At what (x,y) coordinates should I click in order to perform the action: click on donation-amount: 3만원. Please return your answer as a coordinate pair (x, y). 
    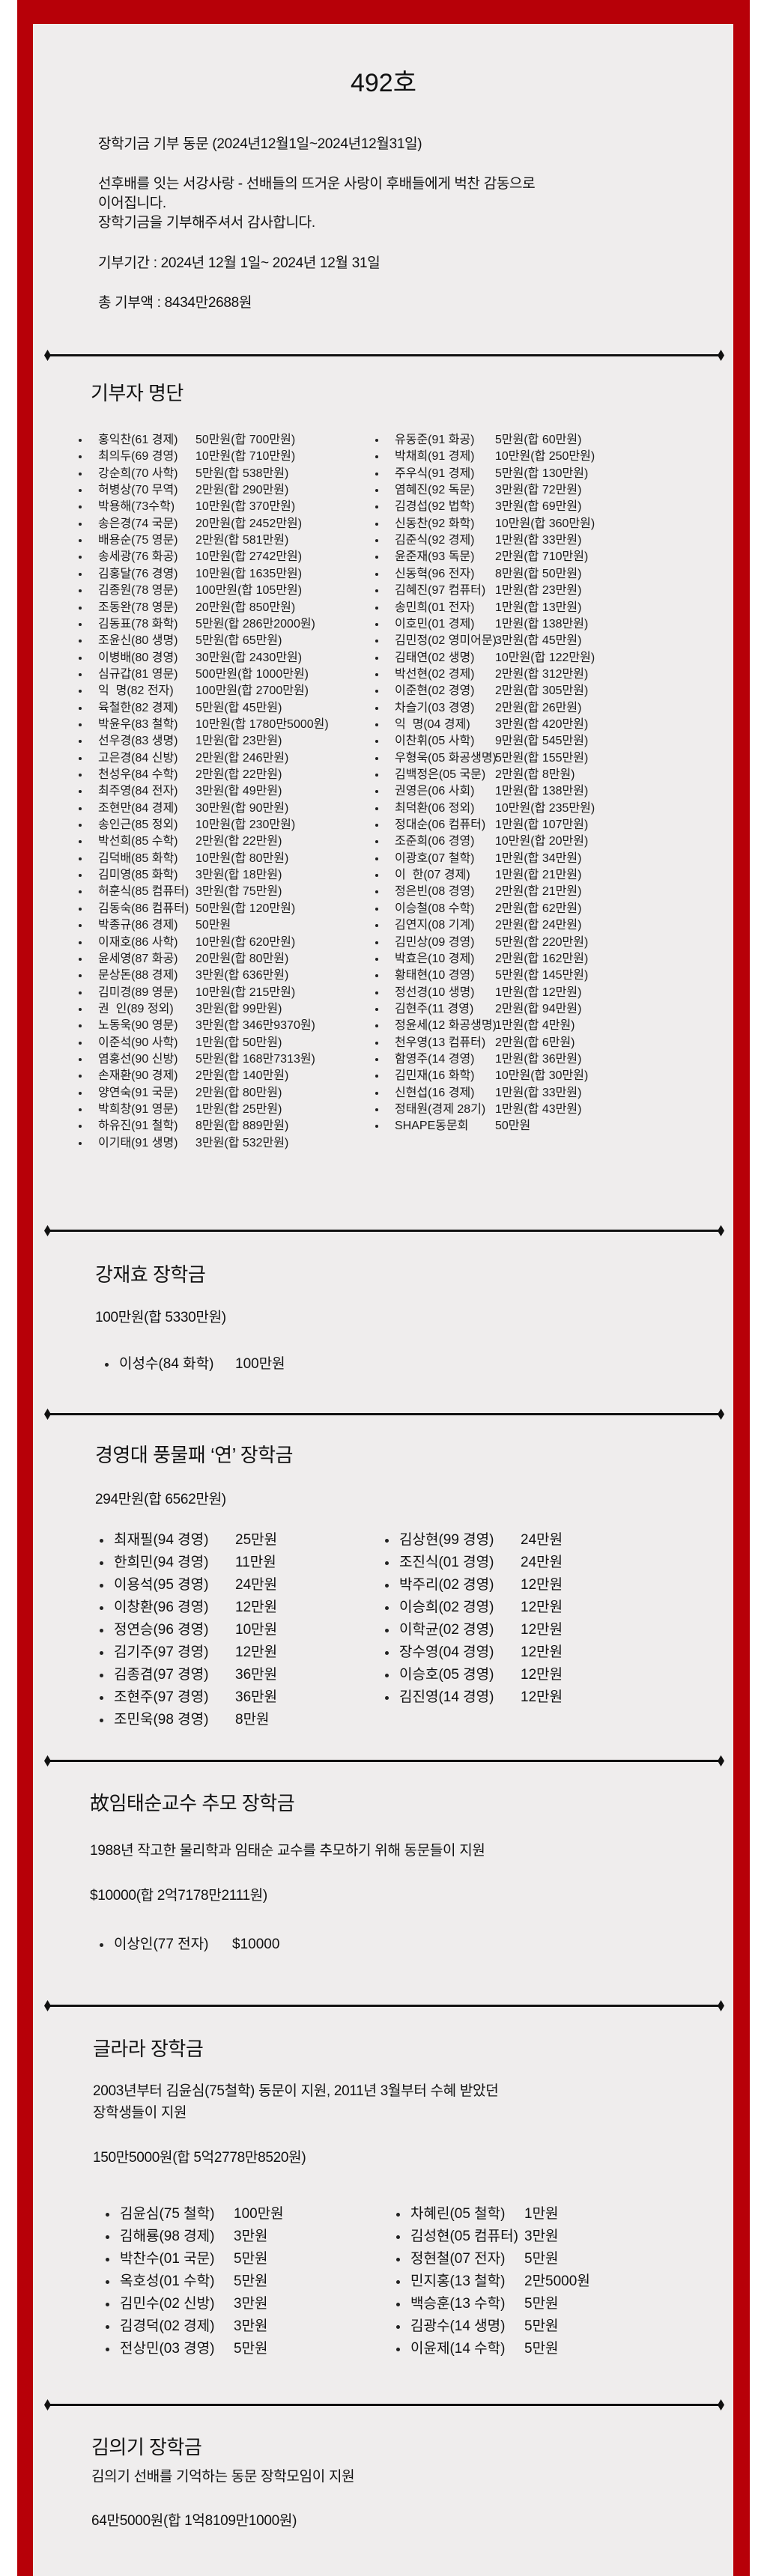
    Looking at the image, I should click on (251, 2304).